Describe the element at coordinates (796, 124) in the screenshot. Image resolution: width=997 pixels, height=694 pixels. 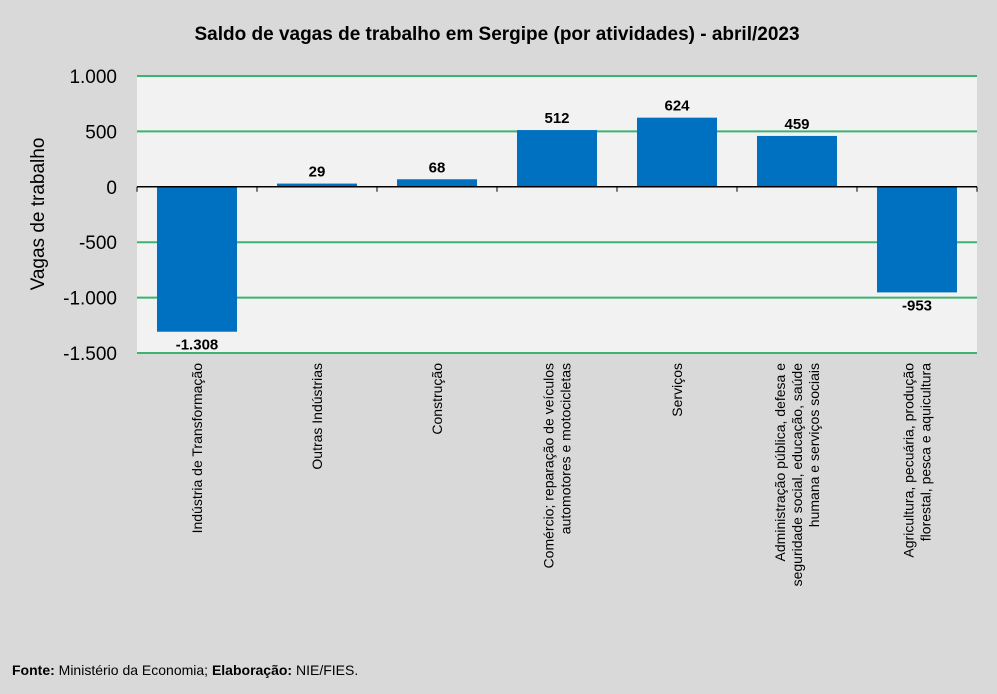
I see `data-label: 459` at that location.